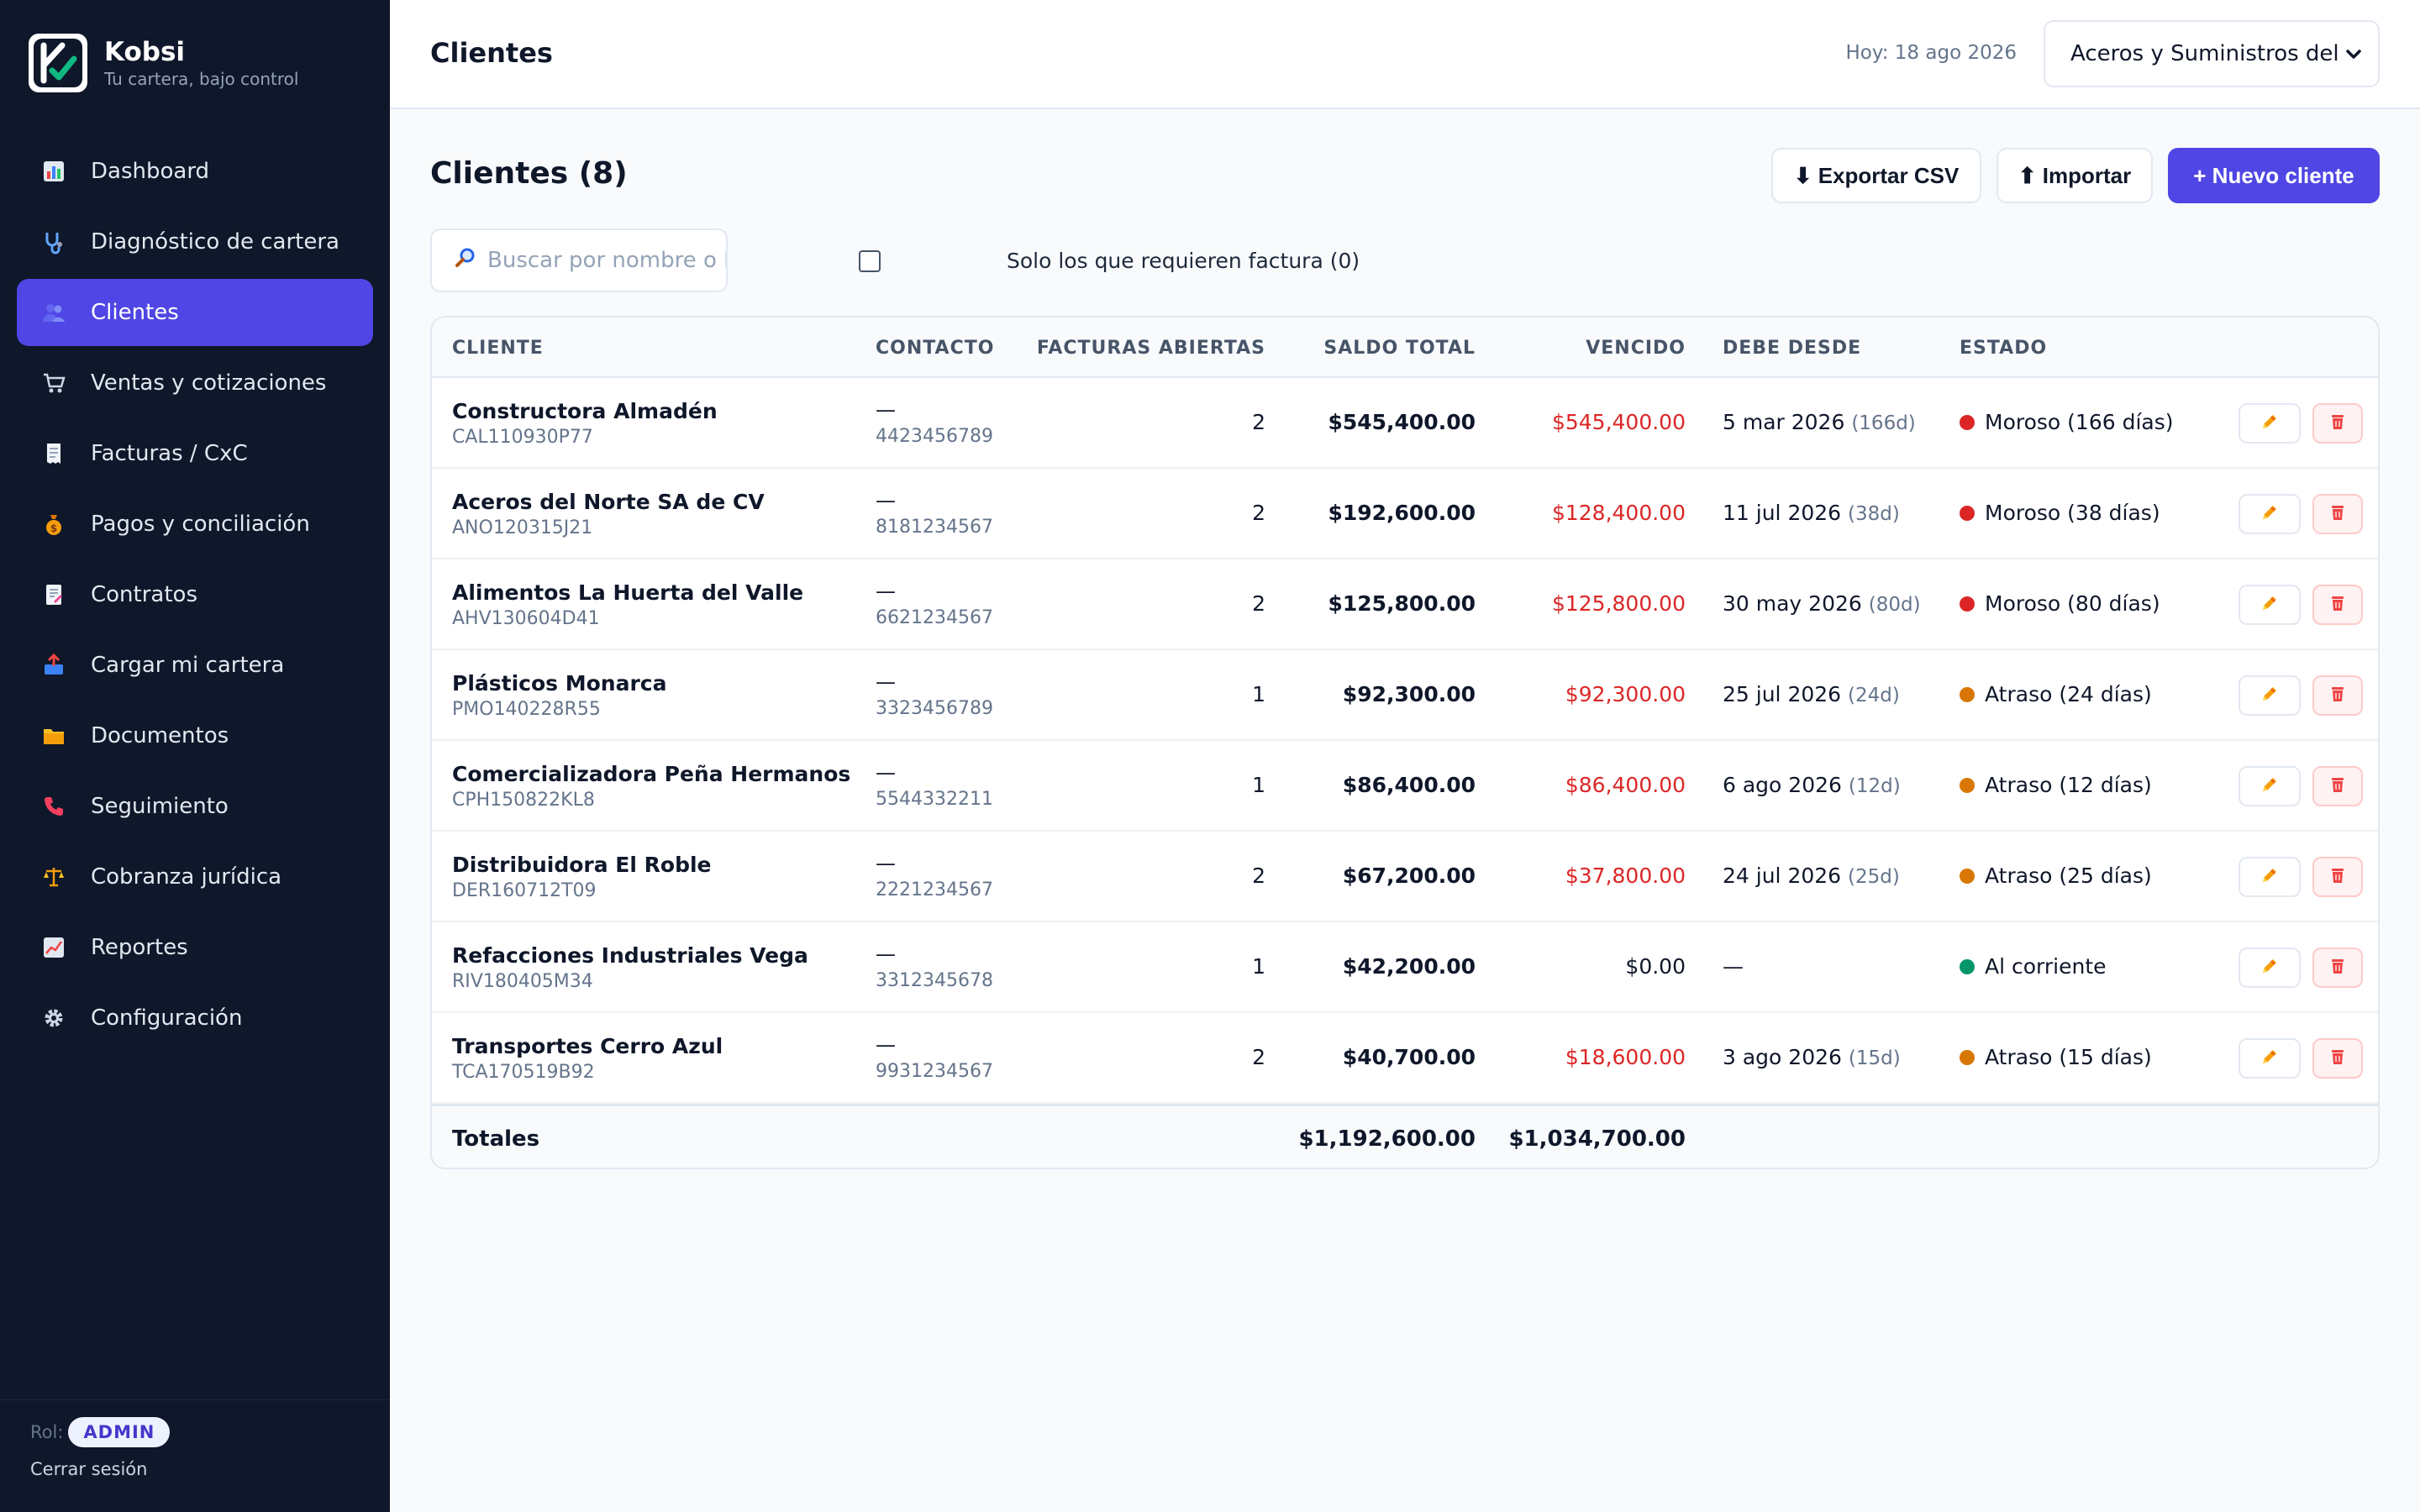 The height and width of the screenshot is (1512, 2420). What do you see at coordinates (195, 806) in the screenshot?
I see `sidebar-item-seguimiento: Seguimiento` at bounding box center [195, 806].